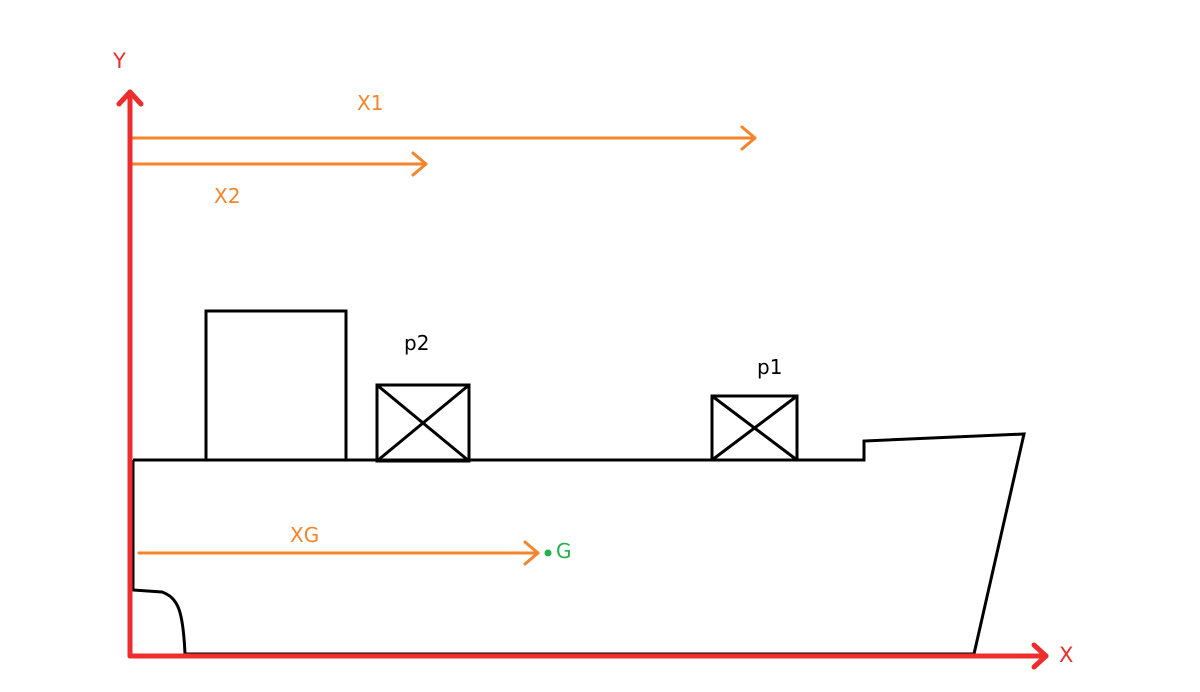 The width and height of the screenshot is (1200, 692). What do you see at coordinates (370, 103) in the screenshot?
I see `x1-label: X1` at bounding box center [370, 103].